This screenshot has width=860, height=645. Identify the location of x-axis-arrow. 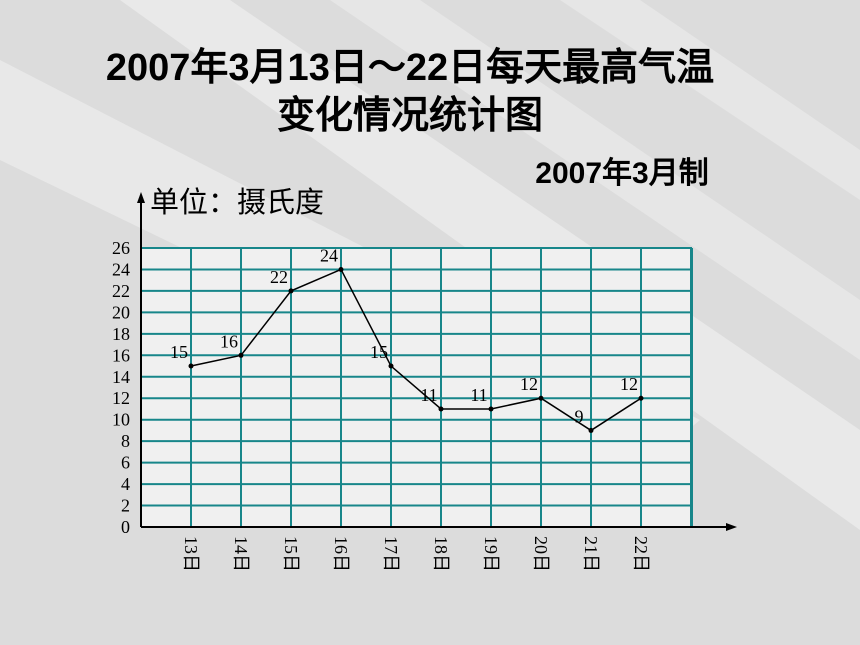
(731, 527).